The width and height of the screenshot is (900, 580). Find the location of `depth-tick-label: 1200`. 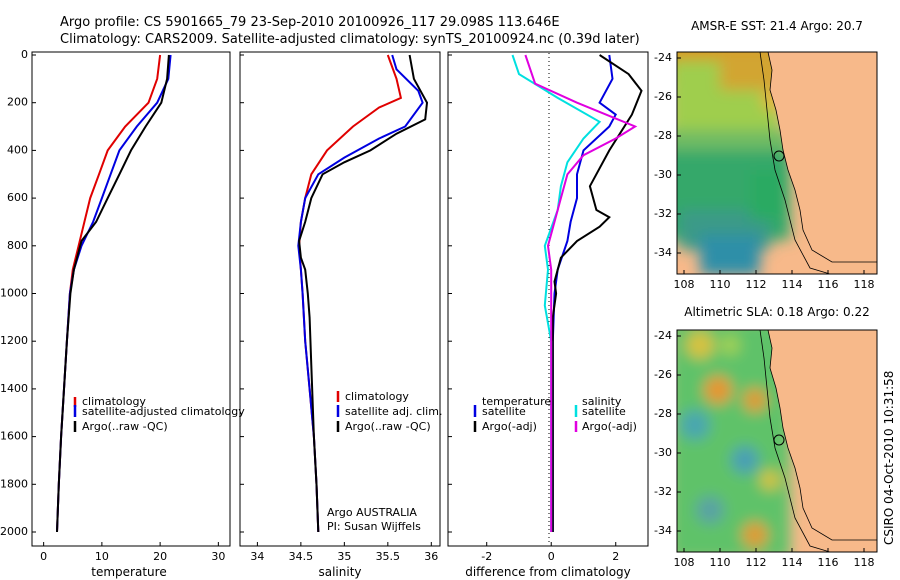

depth-tick-label: 1200 is located at coordinates (14, 340).